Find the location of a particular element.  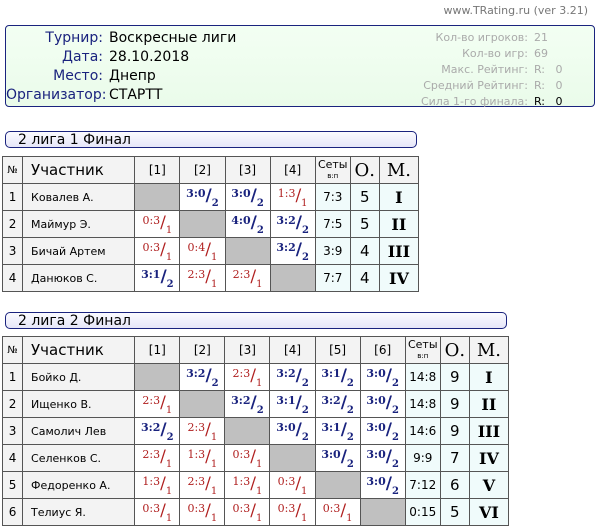

site-credit: www.TRating.ru (ver 3.21) is located at coordinates (515, 10).